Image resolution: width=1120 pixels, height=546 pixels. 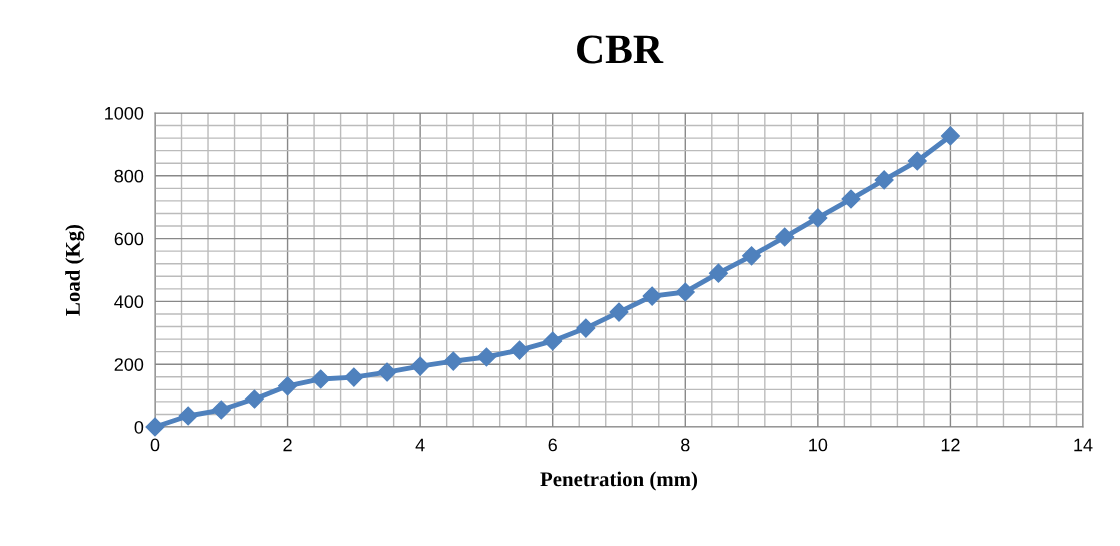 I want to click on y-axis-title: Load (Kg), so click(x=75, y=270).